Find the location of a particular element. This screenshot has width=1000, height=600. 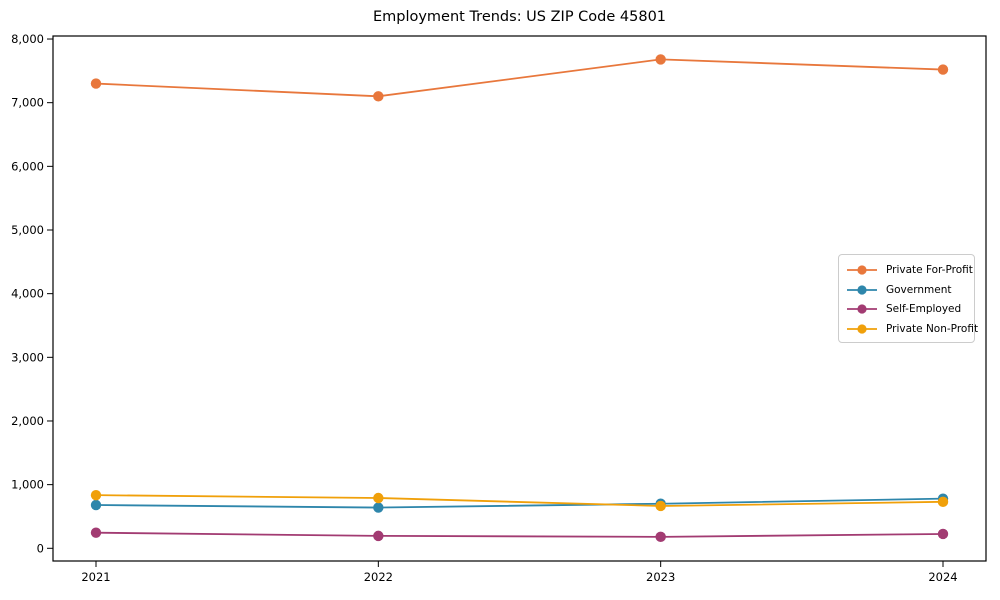

legend-label: Self-Employed is located at coordinates (924, 309).